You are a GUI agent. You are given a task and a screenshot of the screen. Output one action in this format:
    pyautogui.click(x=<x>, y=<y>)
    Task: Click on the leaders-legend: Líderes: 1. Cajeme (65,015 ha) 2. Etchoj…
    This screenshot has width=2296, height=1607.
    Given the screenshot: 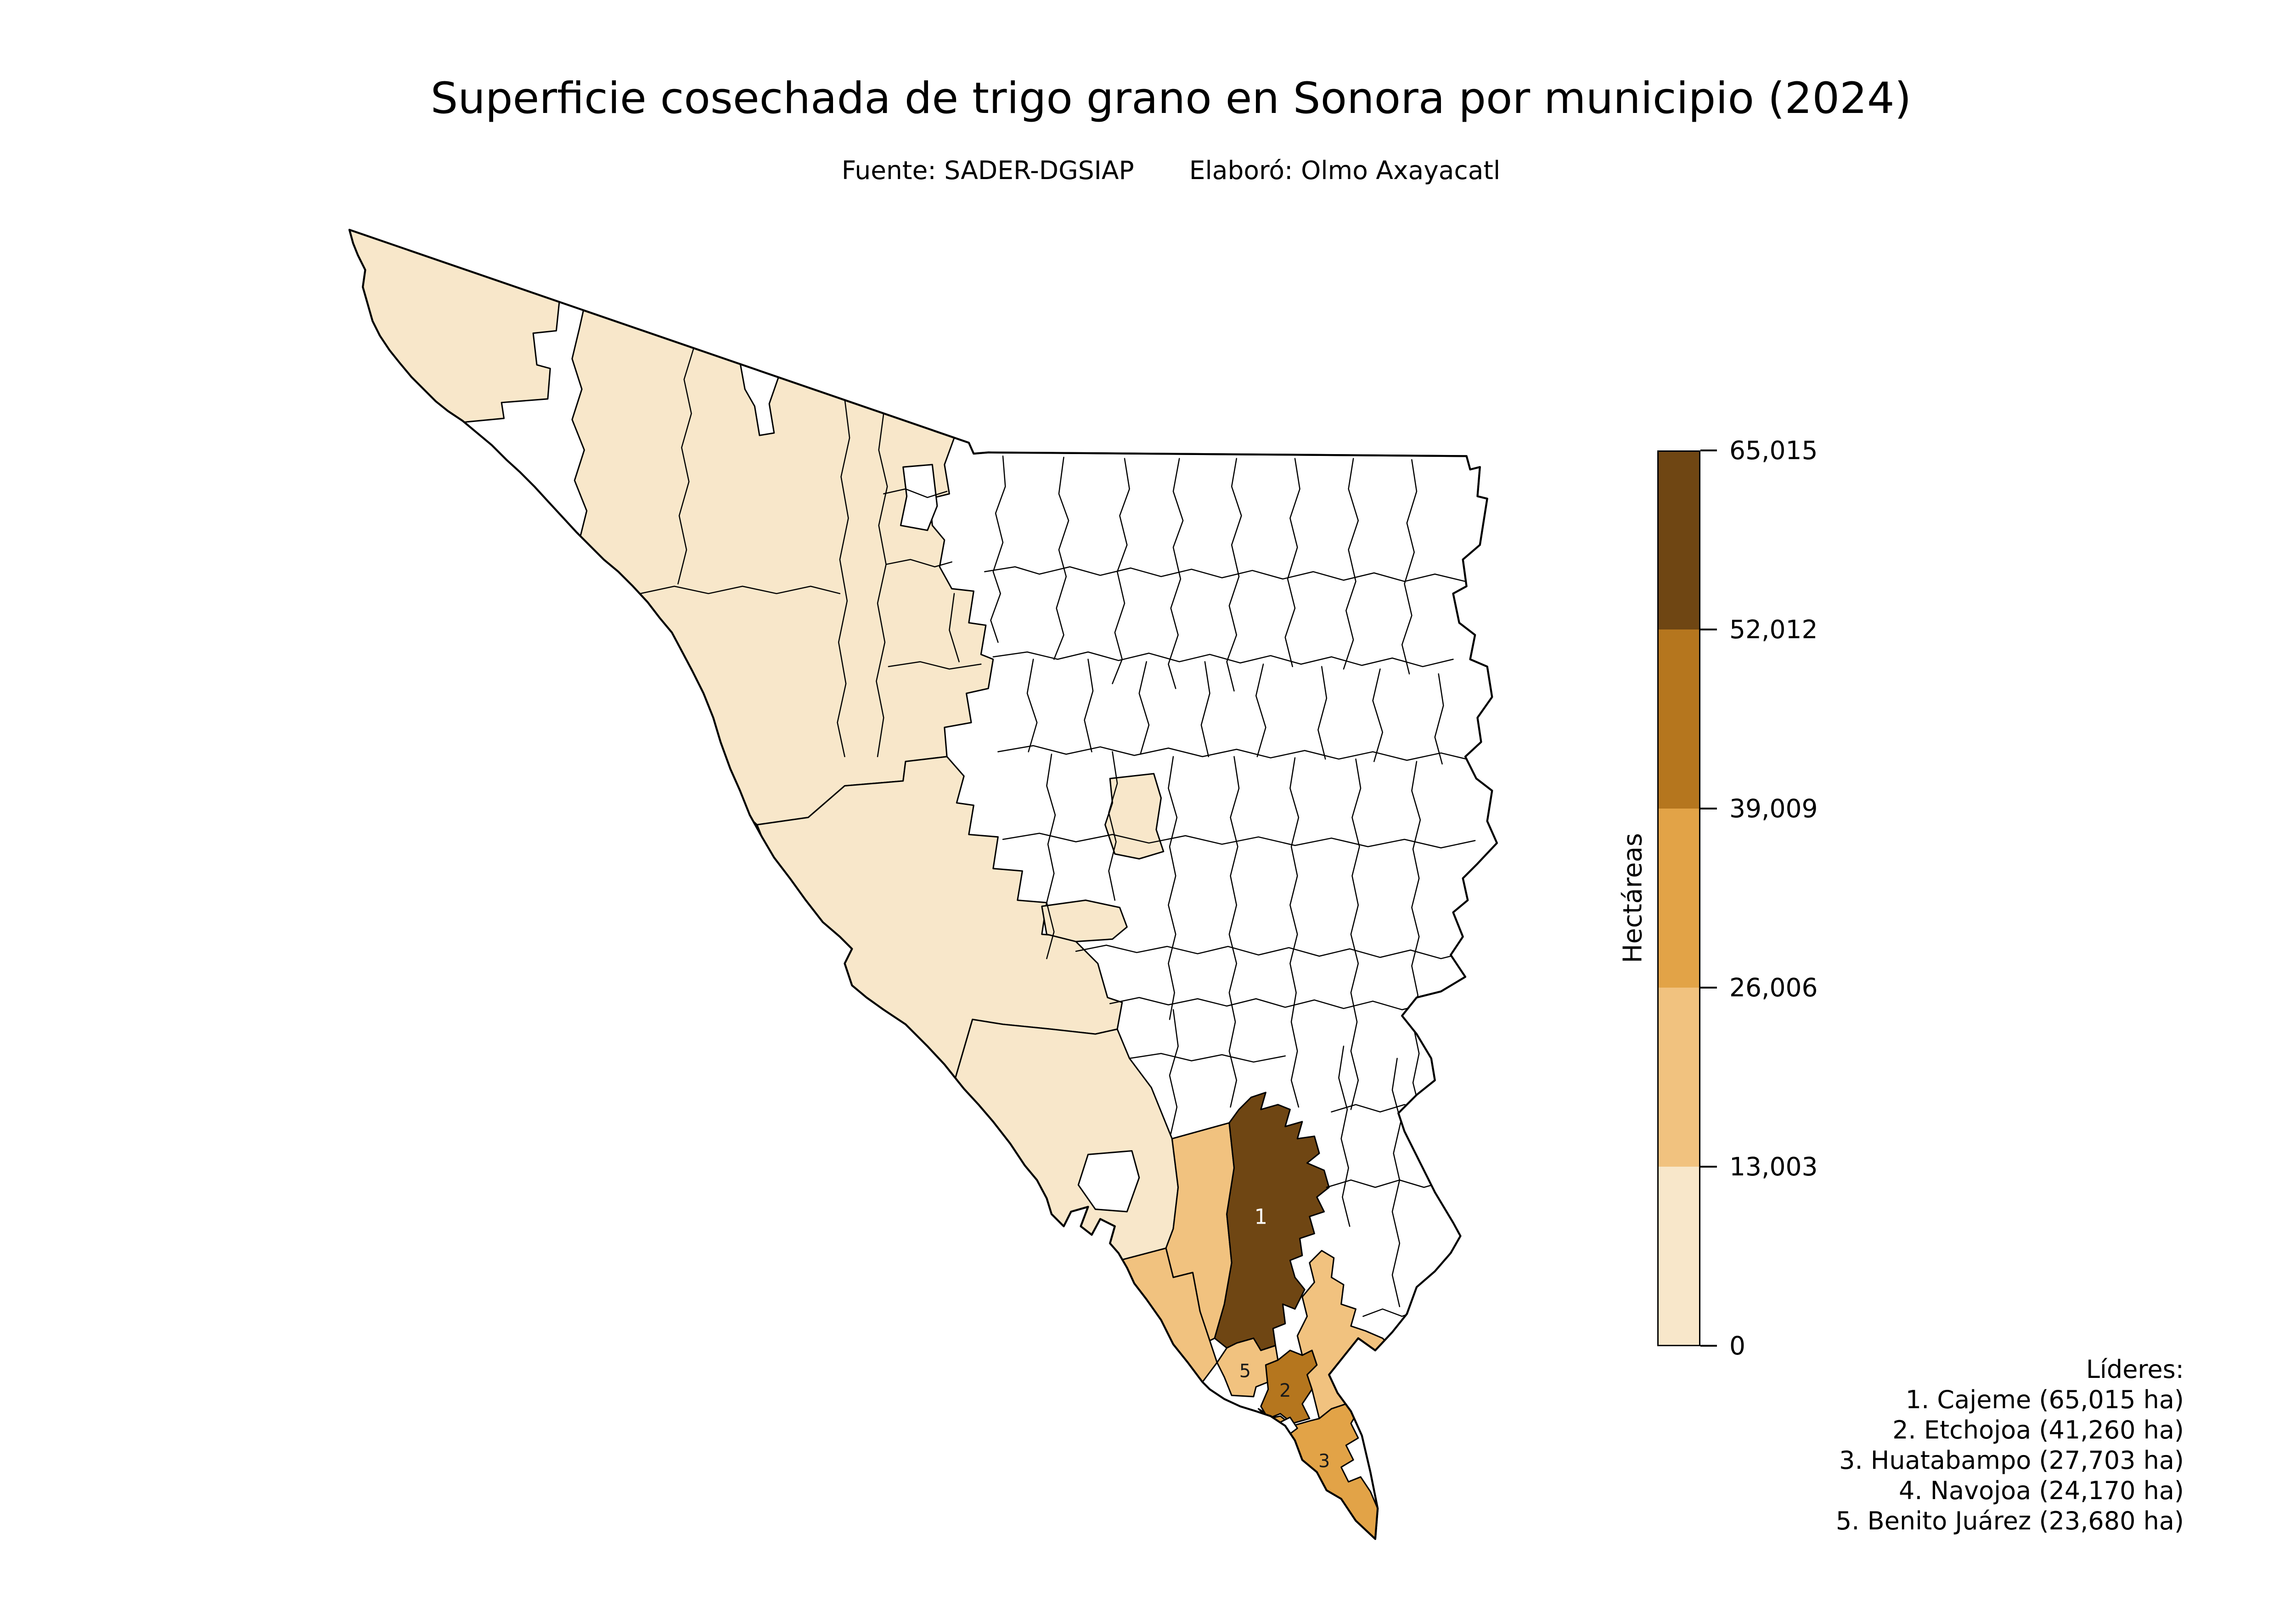 What is the action you would take?
    pyautogui.click(x=2010, y=1445)
    